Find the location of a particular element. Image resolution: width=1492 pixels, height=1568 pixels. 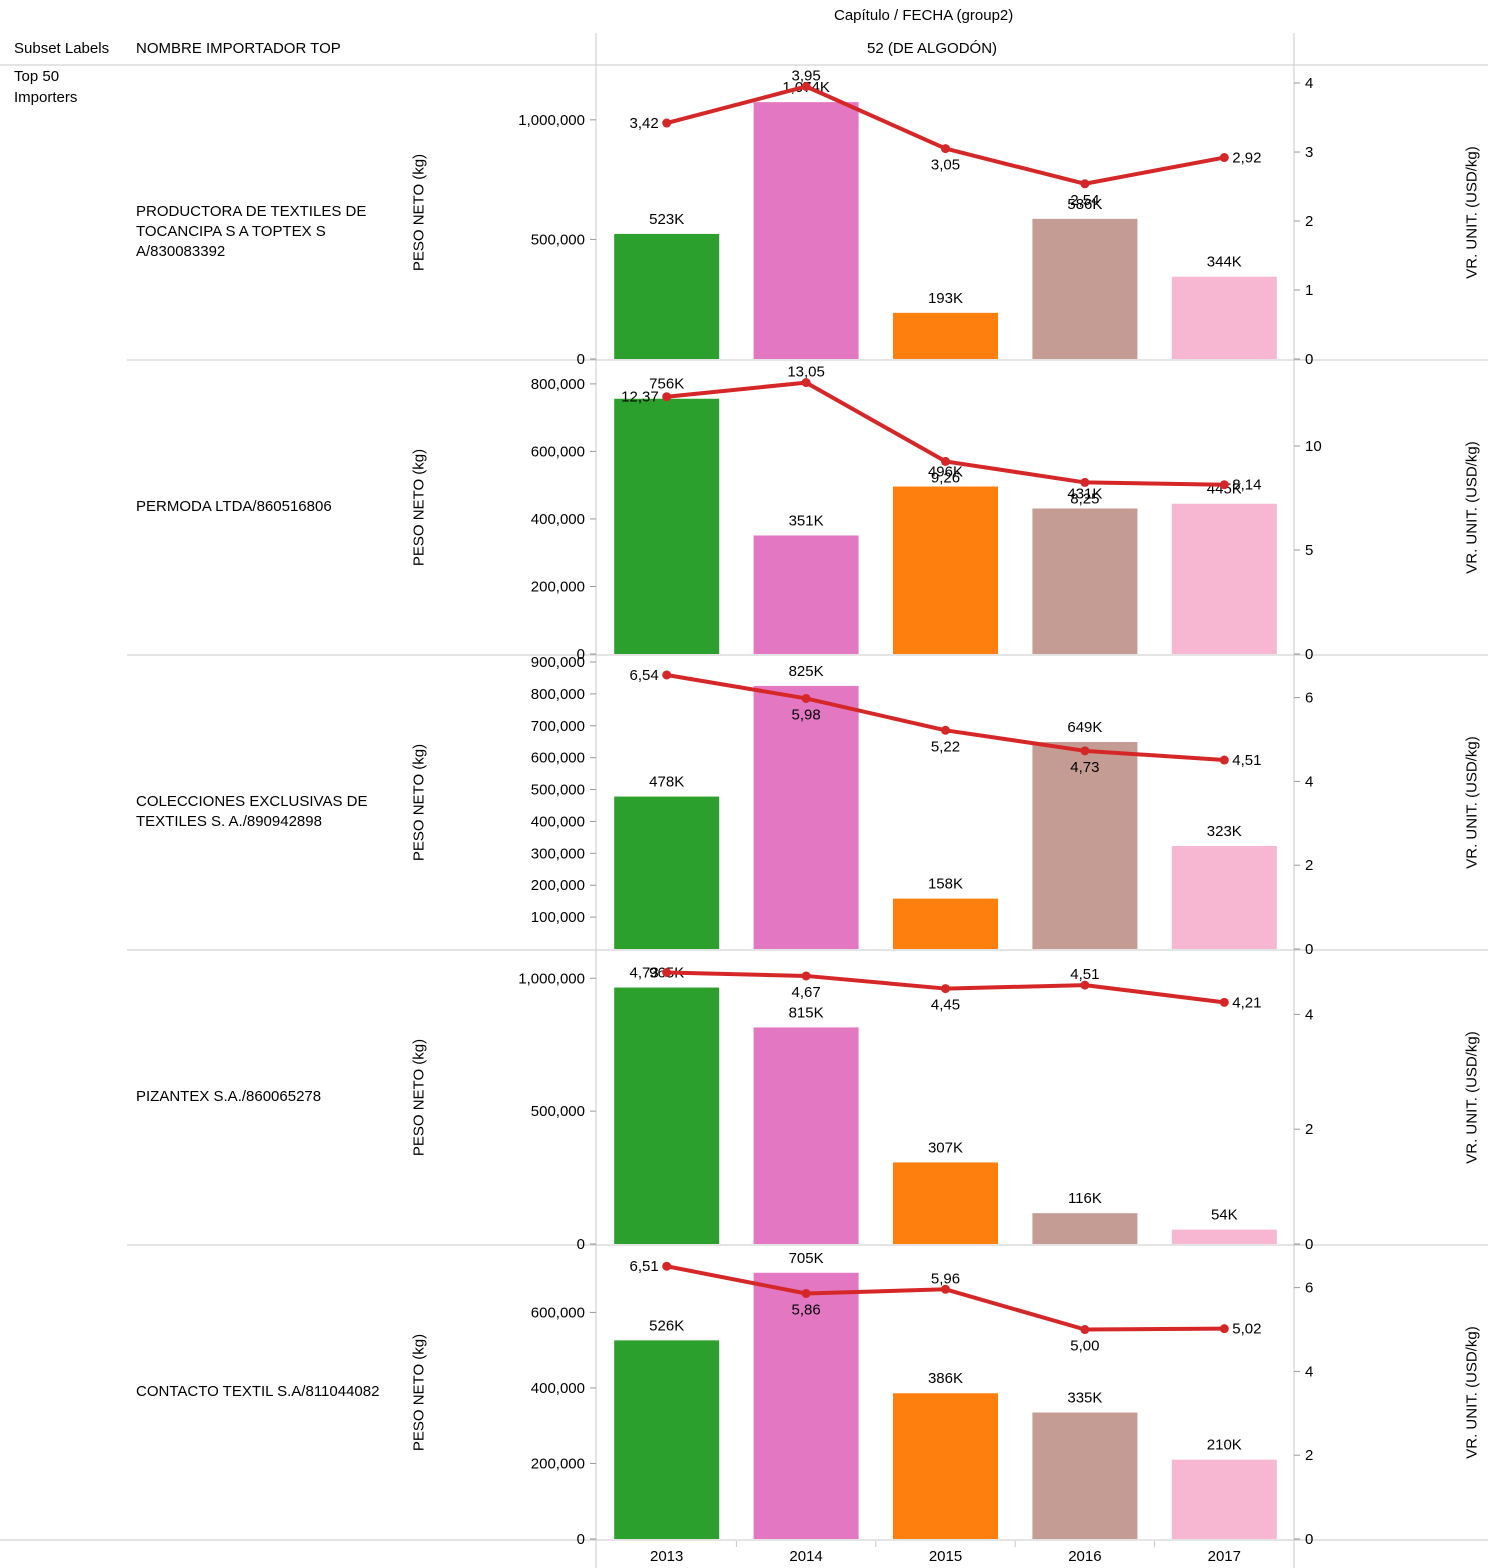

x-tick-label: 2017 is located at coordinates (1224, 1556).